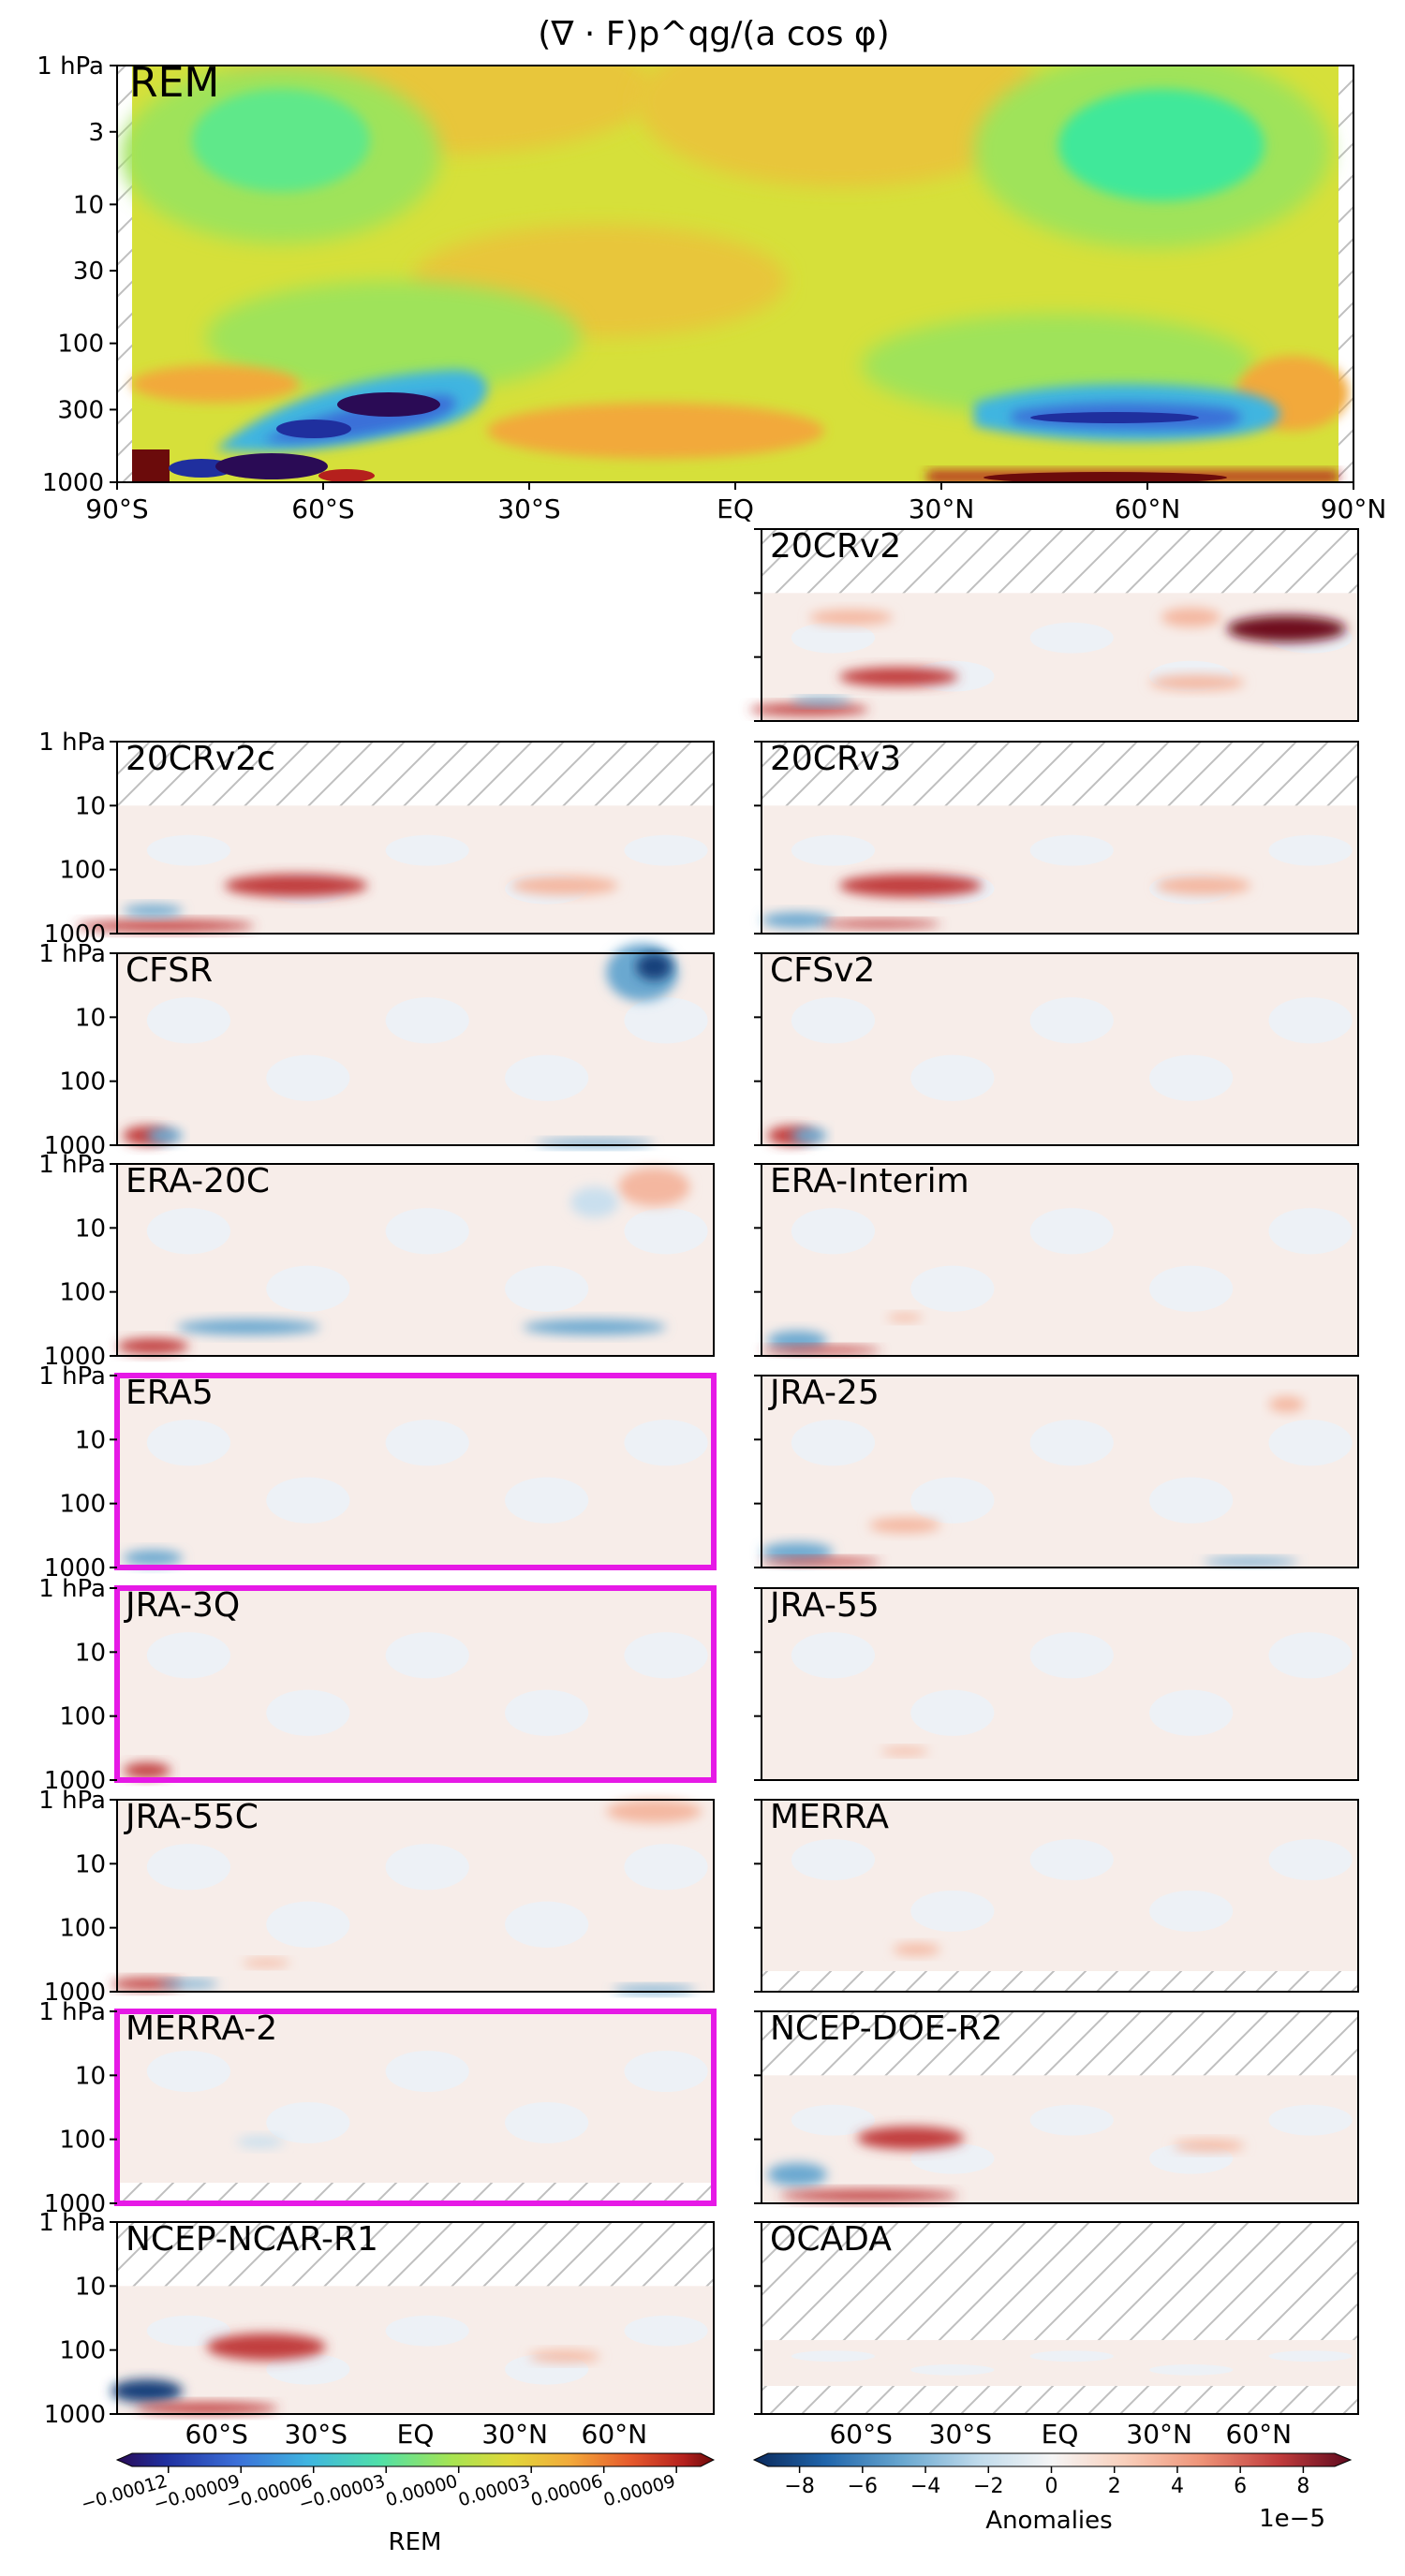 The width and height of the screenshot is (1405, 2576). I want to click on panel-label: MERRA-2, so click(201, 2028).